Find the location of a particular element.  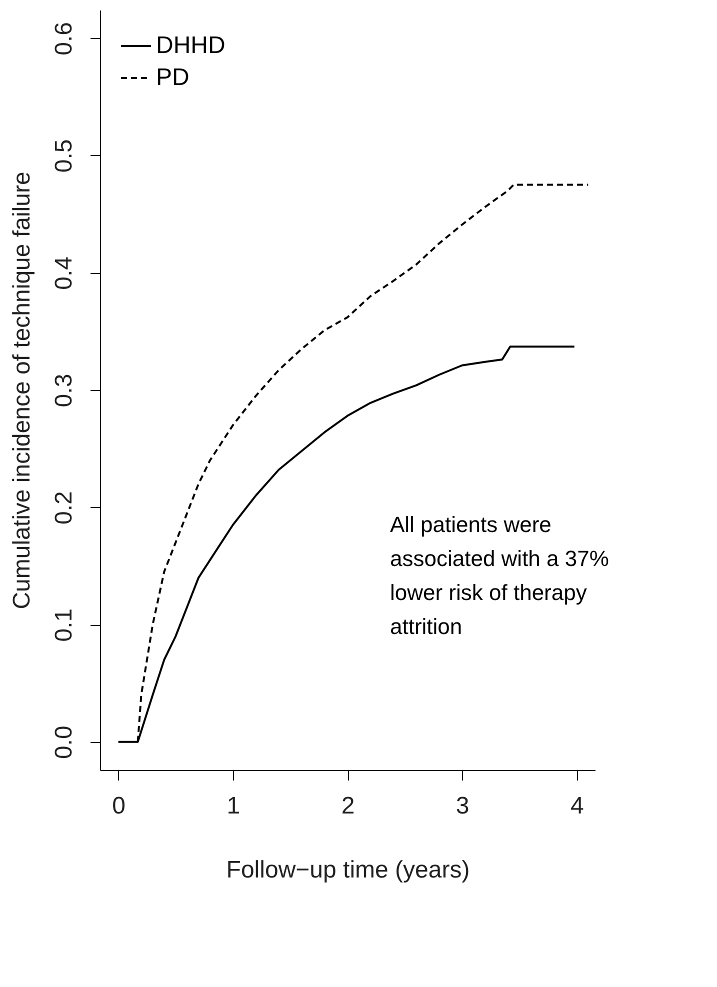

y-tick-label: 0.5 is located at coordinates (64, 156).